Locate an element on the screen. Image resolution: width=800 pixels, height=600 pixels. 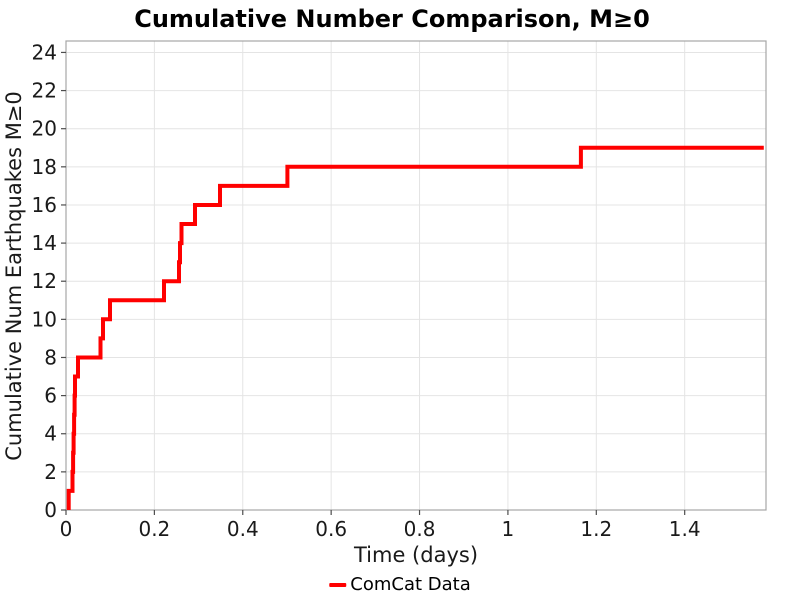
y-tick-label: 4 is located at coordinates (50, 434).